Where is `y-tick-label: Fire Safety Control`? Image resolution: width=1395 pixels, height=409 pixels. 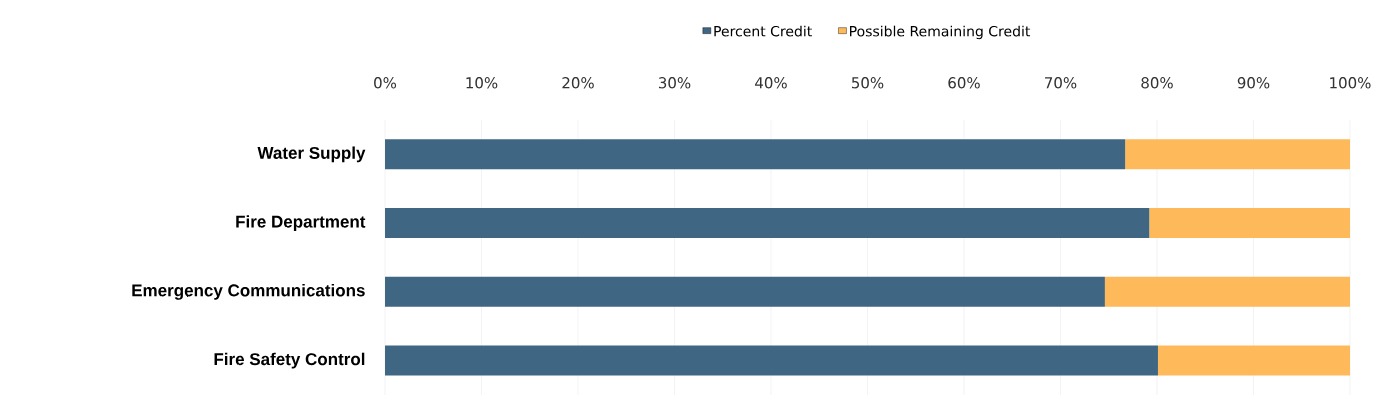
y-tick-label: Fire Safety Control is located at coordinates (289, 360).